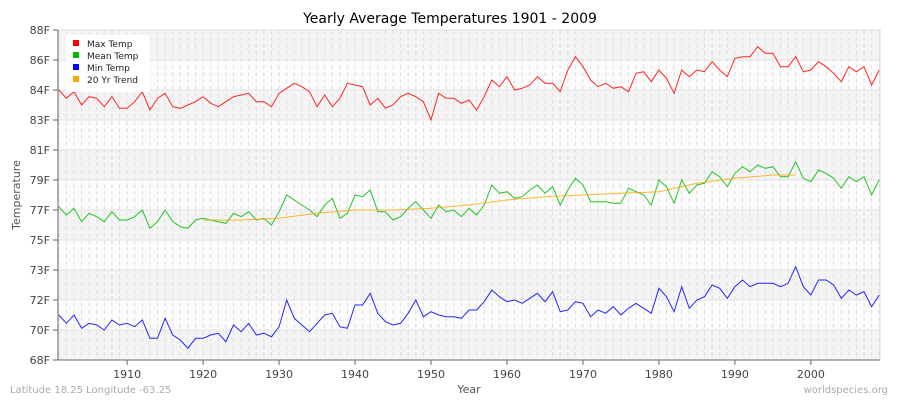 The height and width of the screenshot is (400, 900). I want to click on x-tick-label: 1950, so click(431, 374).